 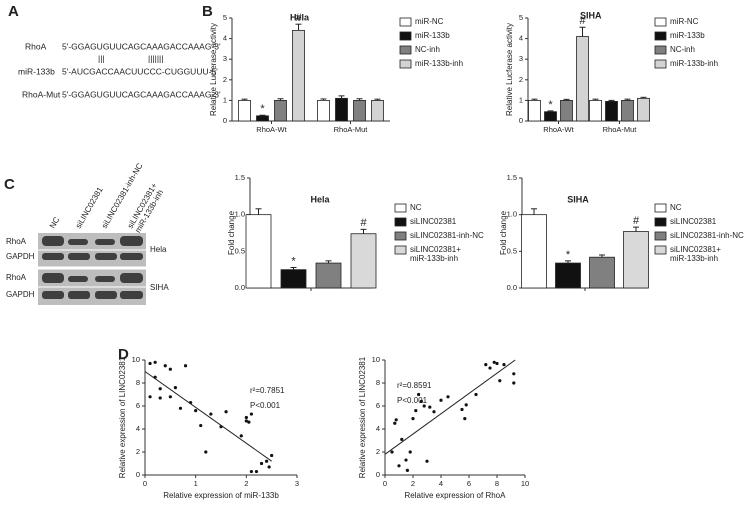 I want to click on western-blot, so click(x=92, y=269).